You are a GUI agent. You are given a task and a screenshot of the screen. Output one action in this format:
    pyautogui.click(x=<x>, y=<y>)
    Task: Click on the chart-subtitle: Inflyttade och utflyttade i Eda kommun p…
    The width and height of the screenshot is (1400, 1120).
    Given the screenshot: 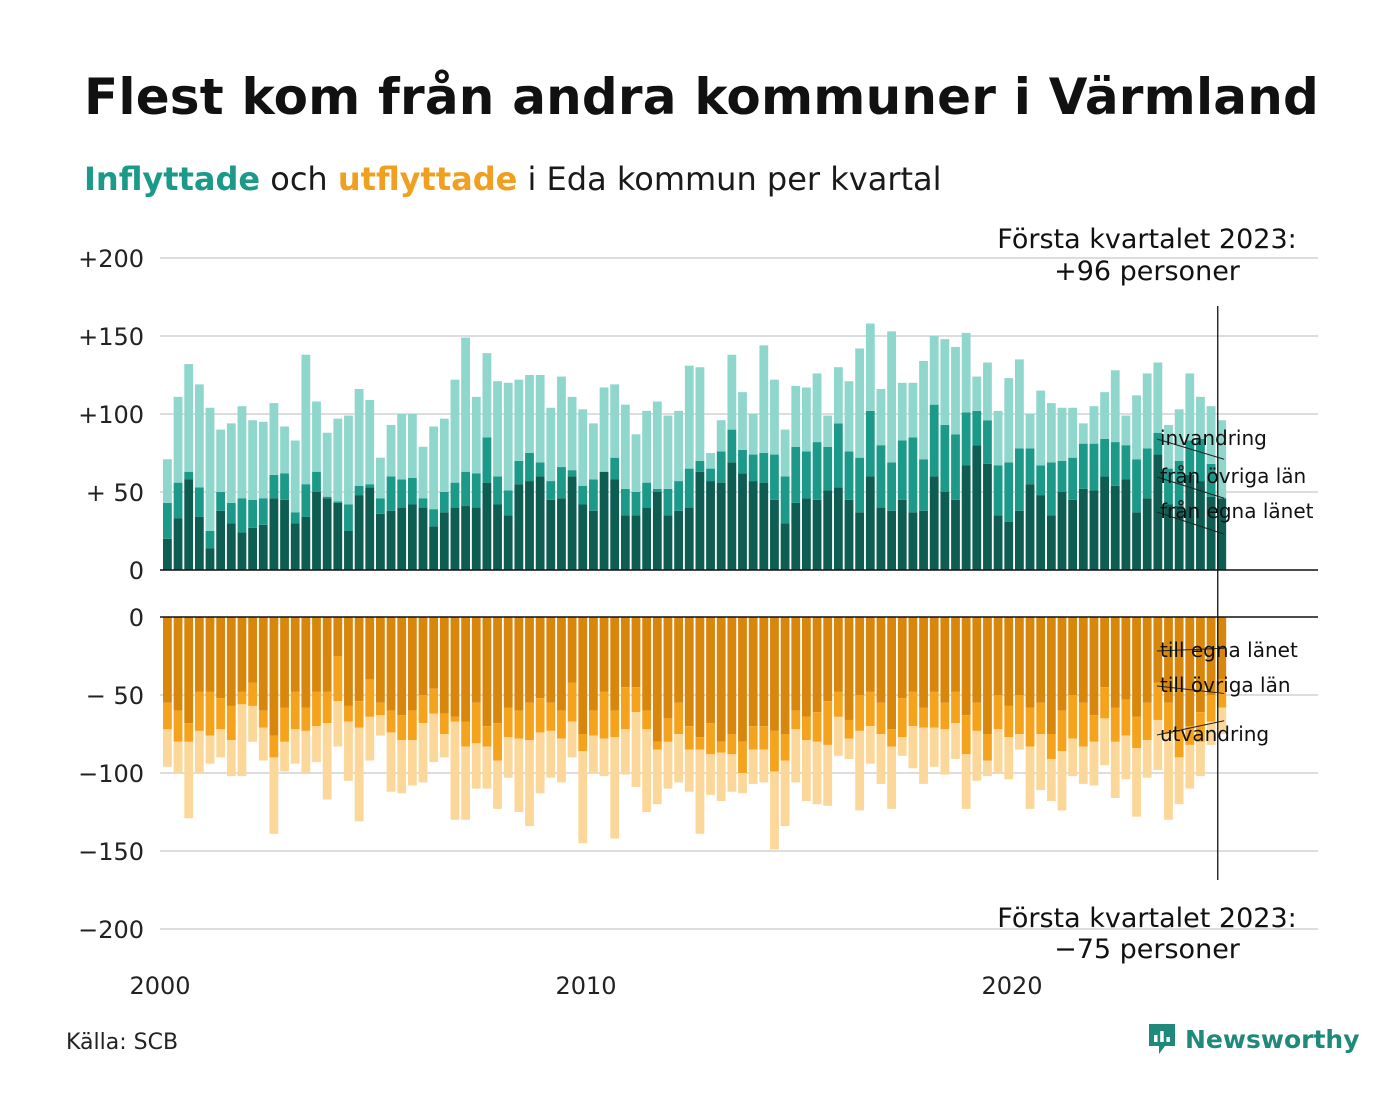 What is the action you would take?
    pyautogui.click(x=513, y=179)
    